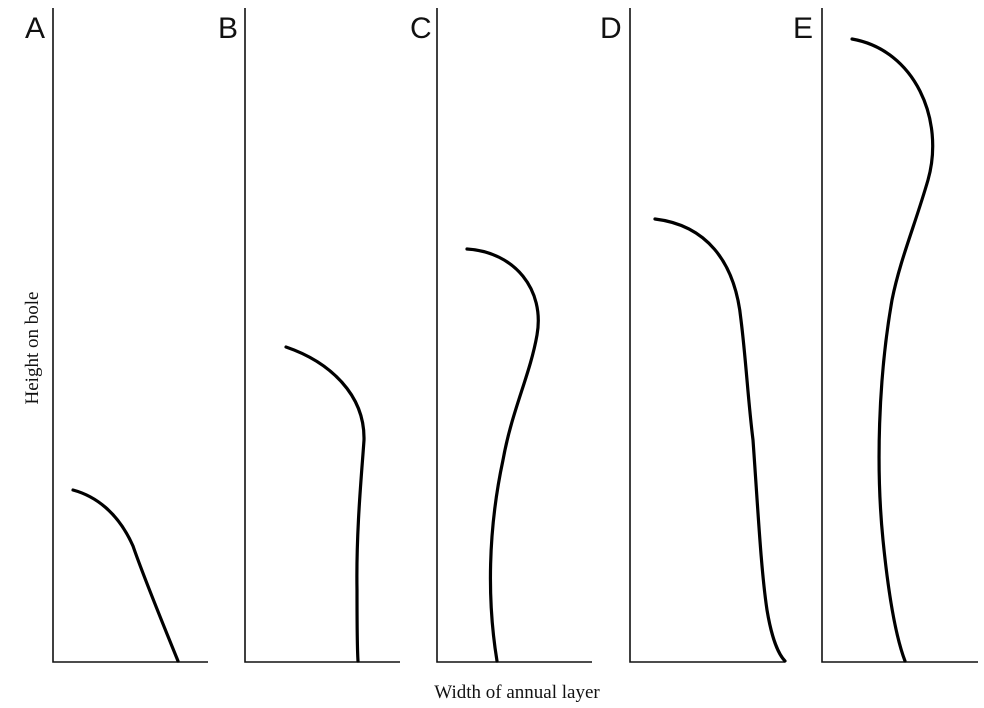 This screenshot has height=708, width=984. What do you see at coordinates (130, 335) in the screenshot?
I see `panel-a-axes` at bounding box center [130, 335].